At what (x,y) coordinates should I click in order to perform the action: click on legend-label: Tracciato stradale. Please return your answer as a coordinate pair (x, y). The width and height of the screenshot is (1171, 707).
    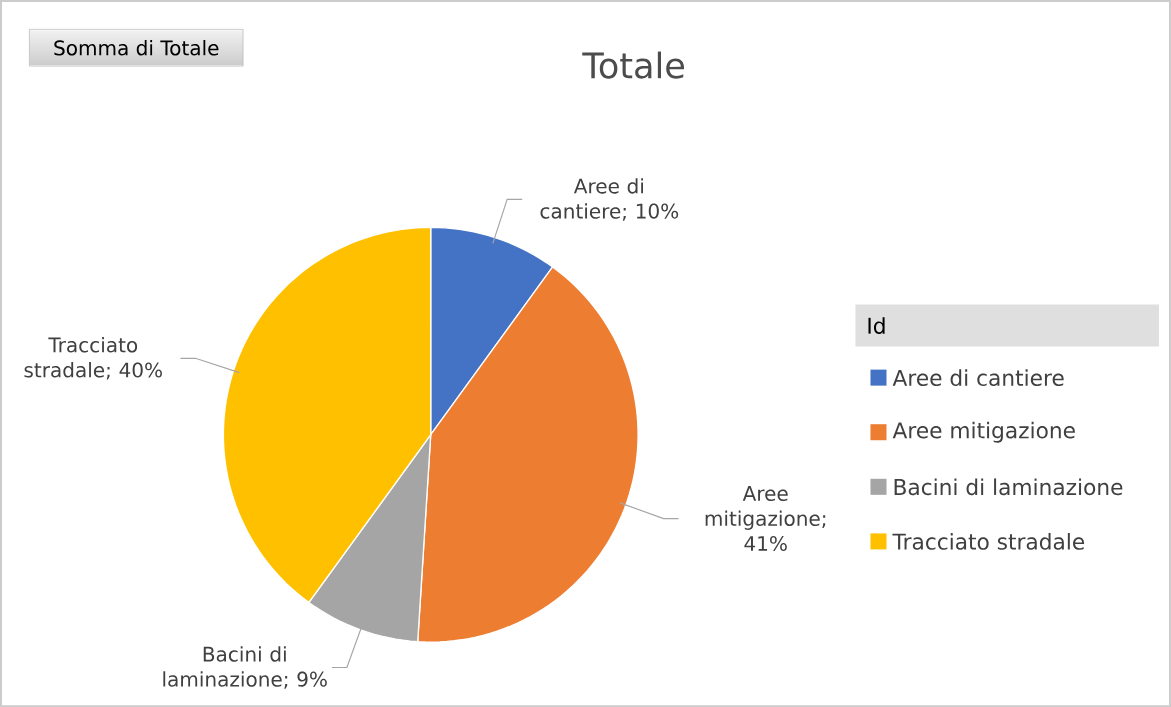
    Looking at the image, I should click on (988, 541).